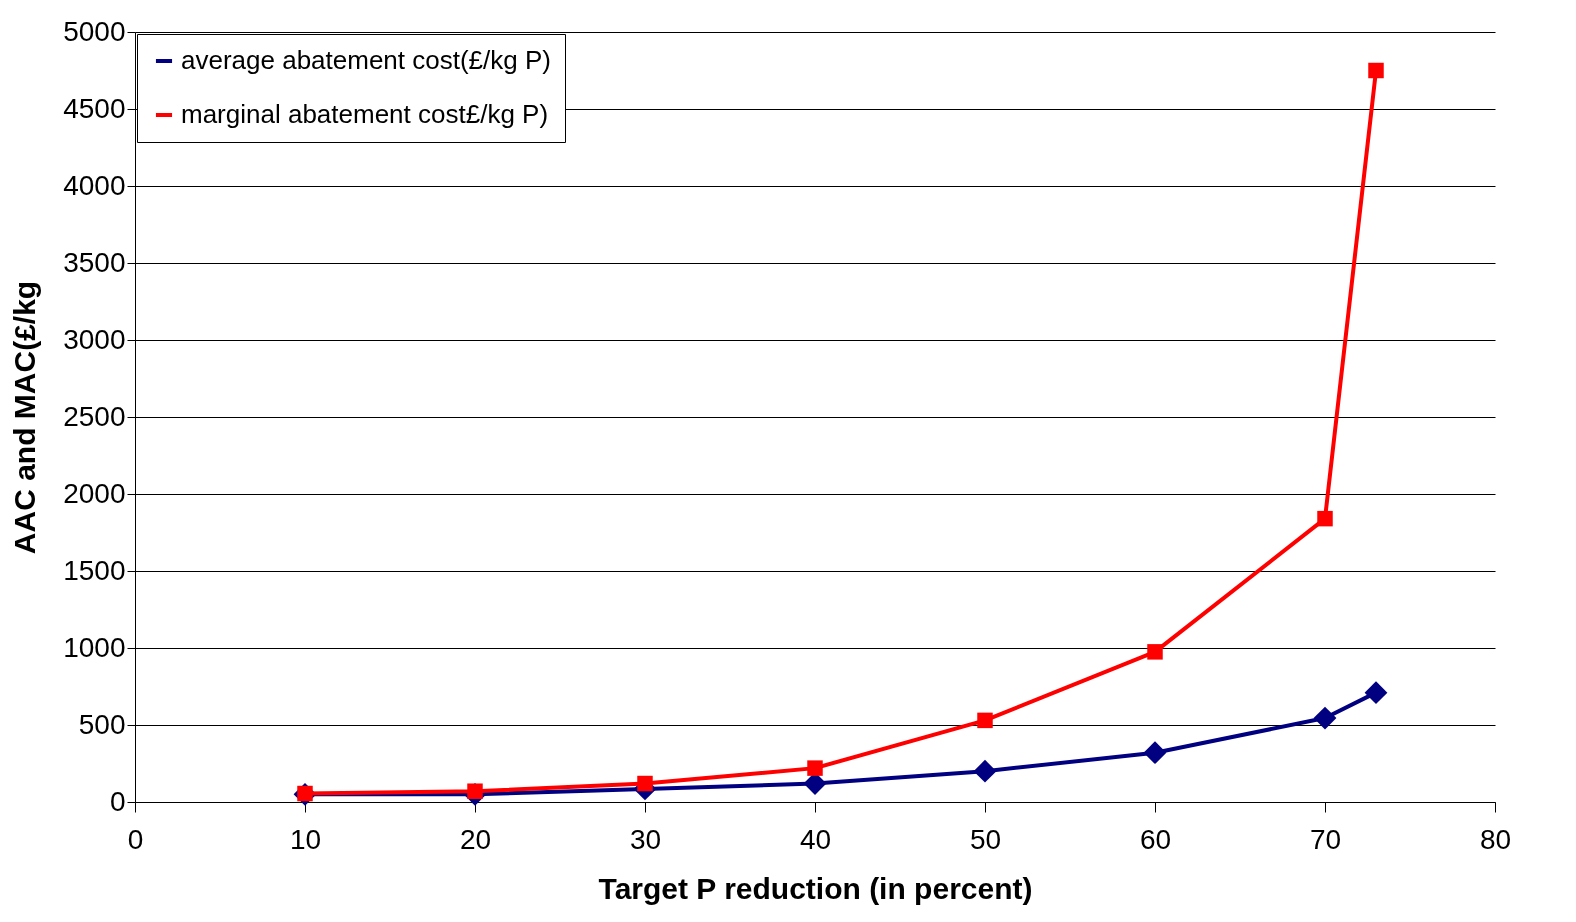 The image size is (1576, 922). Describe the element at coordinates (102, 724) in the screenshot. I see `y-tick-label: 500` at that location.